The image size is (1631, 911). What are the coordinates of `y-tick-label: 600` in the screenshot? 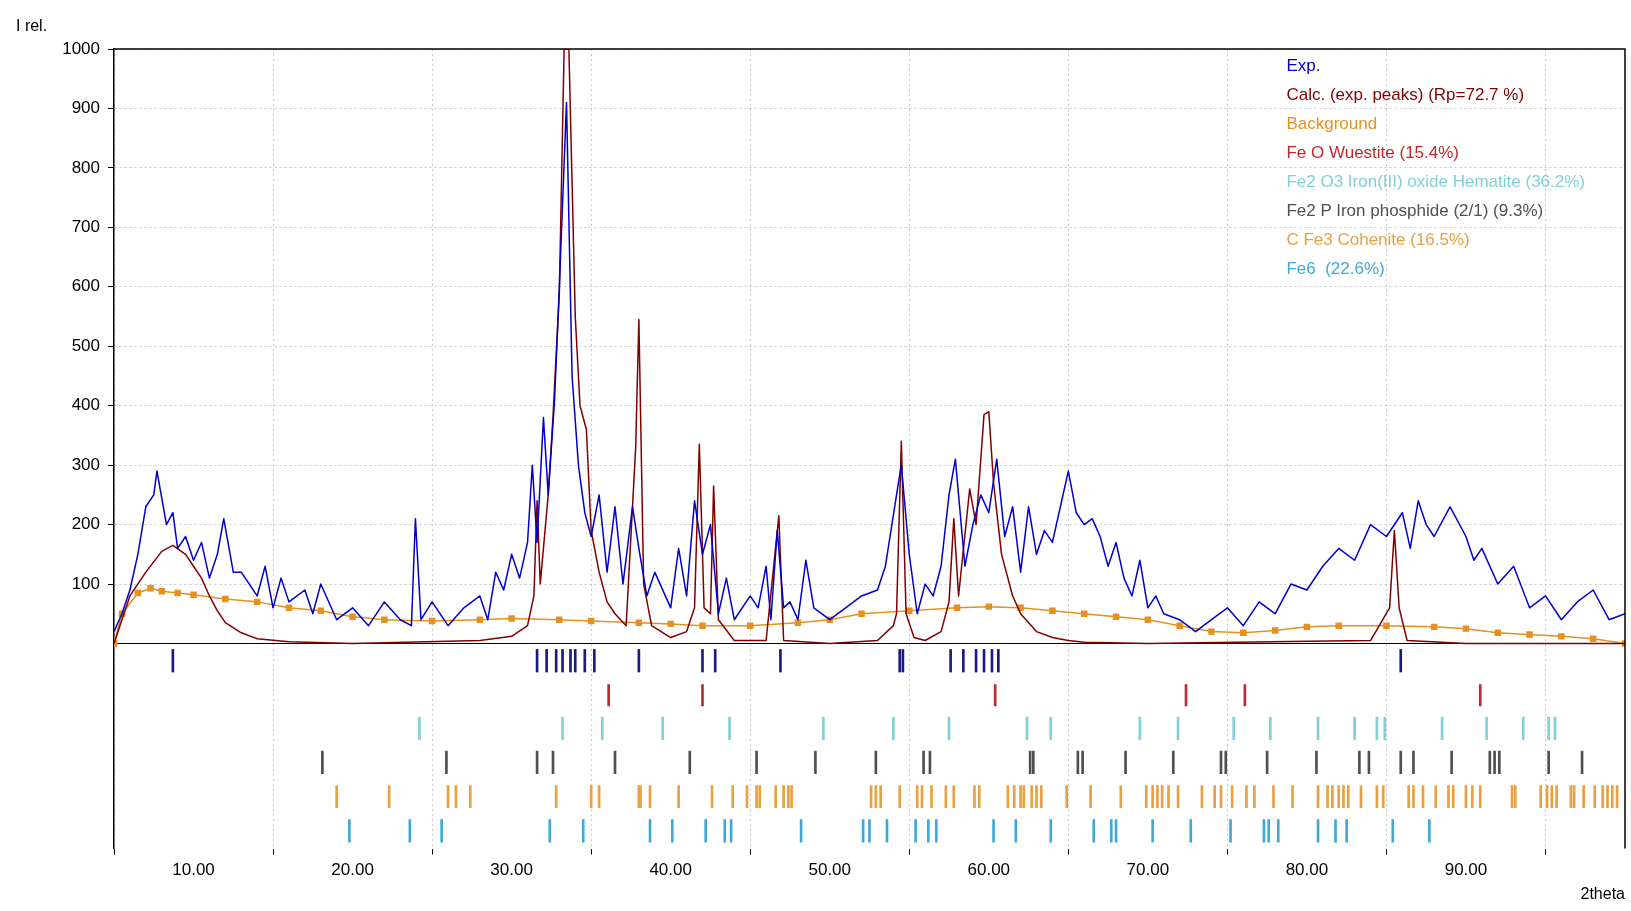 It's located at (85, 286).